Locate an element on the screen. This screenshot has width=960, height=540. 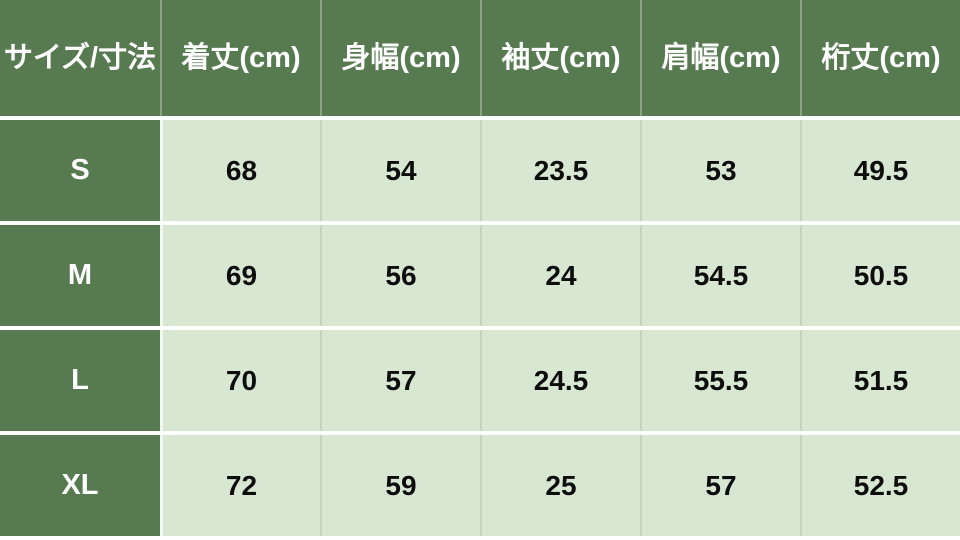
header-cell-body-length: 着丈(cm) is located at coordinates (240, 58).